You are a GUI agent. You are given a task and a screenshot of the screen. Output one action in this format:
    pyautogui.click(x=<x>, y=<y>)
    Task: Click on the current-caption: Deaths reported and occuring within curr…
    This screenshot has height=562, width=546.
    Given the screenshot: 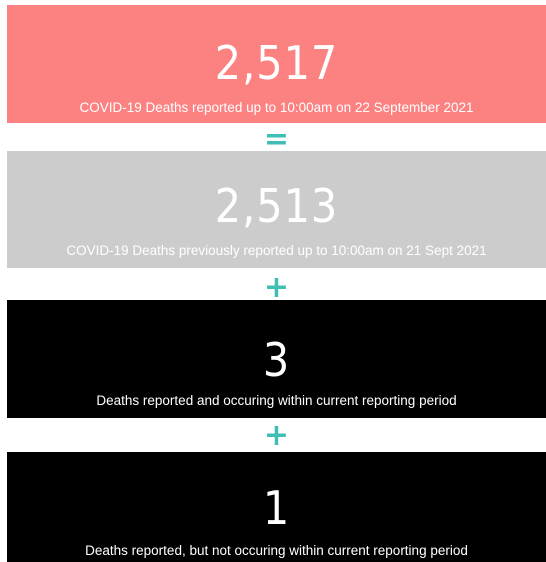 What is the action you would take?
    pyautogui.click(x=276, y=400)
    